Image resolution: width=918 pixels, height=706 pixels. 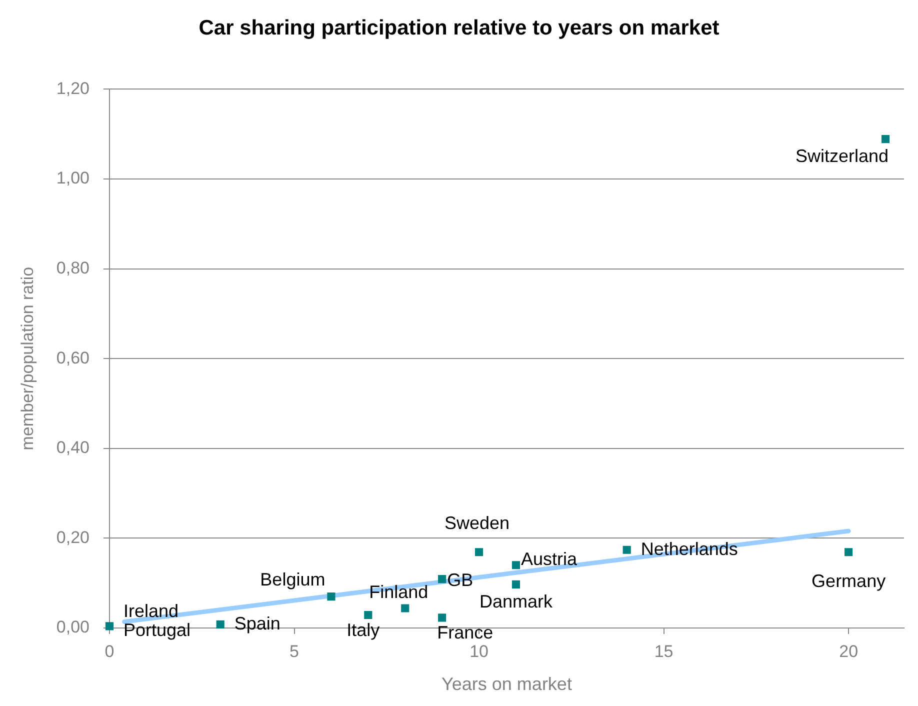 What do you see at coordinates (459, 28) in the screenshot?
I see `chart-title: Car sharing participation relative to years on market` at bounding box center [459, 28].